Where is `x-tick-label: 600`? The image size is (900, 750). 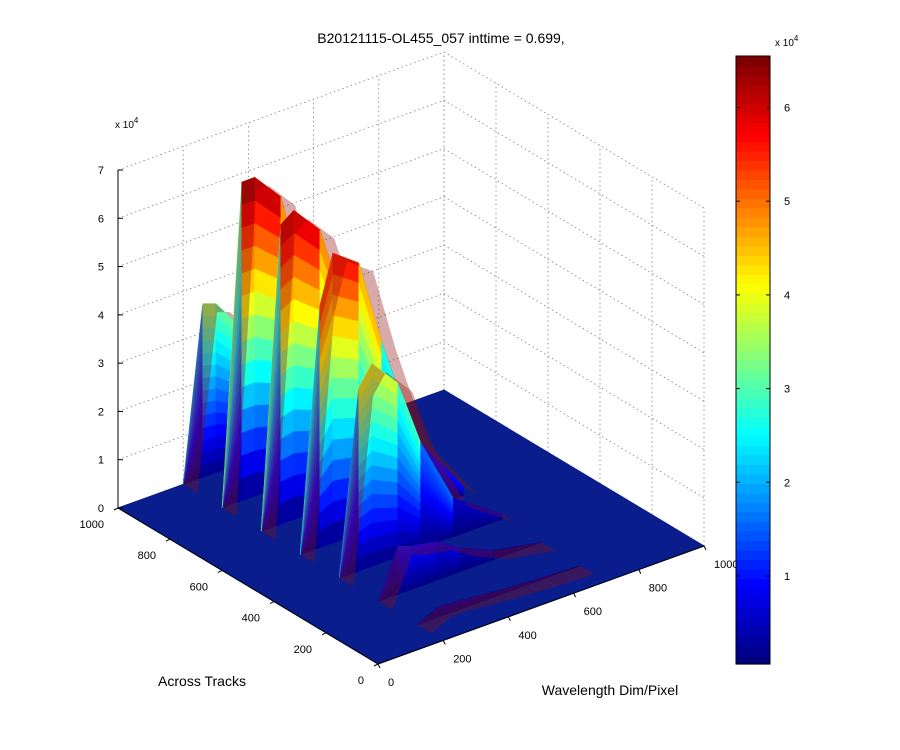
x-tick-label: 600 is located at coordinates (199, 587).